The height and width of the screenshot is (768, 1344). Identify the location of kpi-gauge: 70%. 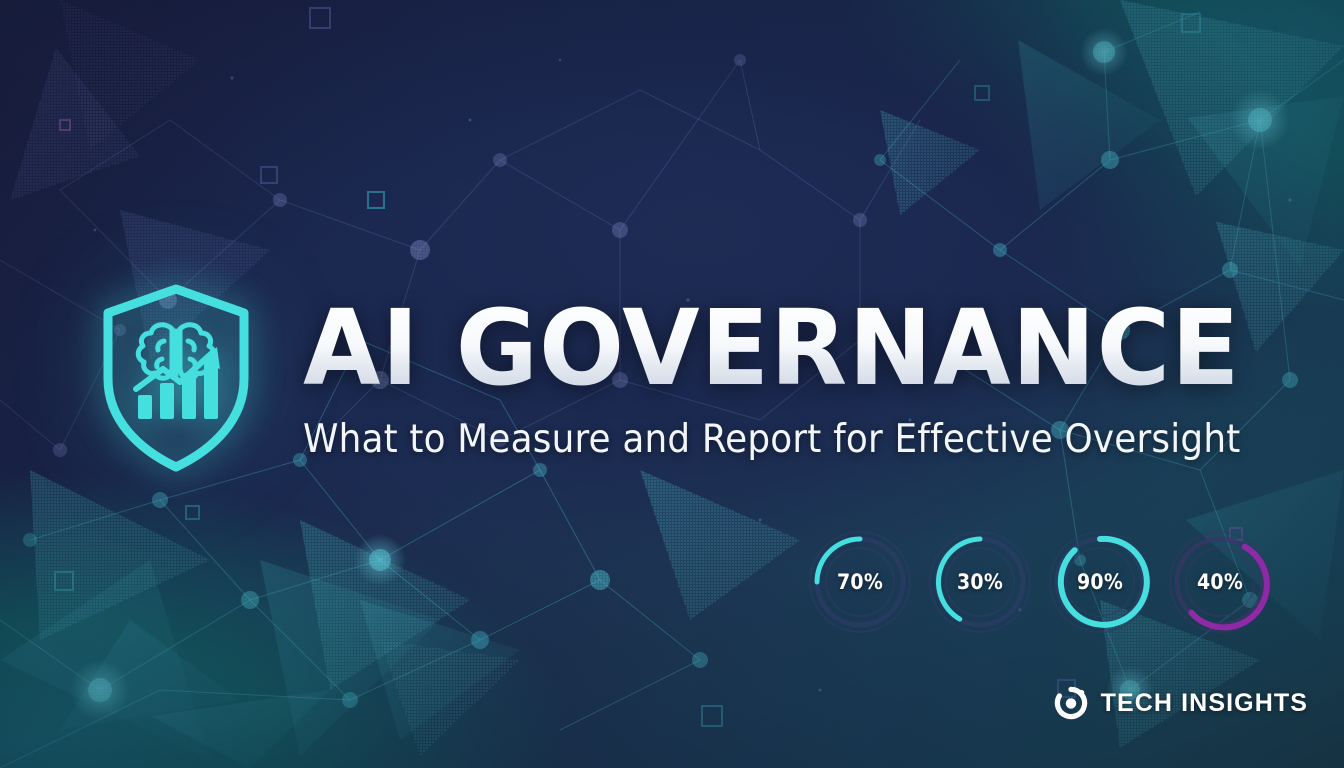
(860, 582).